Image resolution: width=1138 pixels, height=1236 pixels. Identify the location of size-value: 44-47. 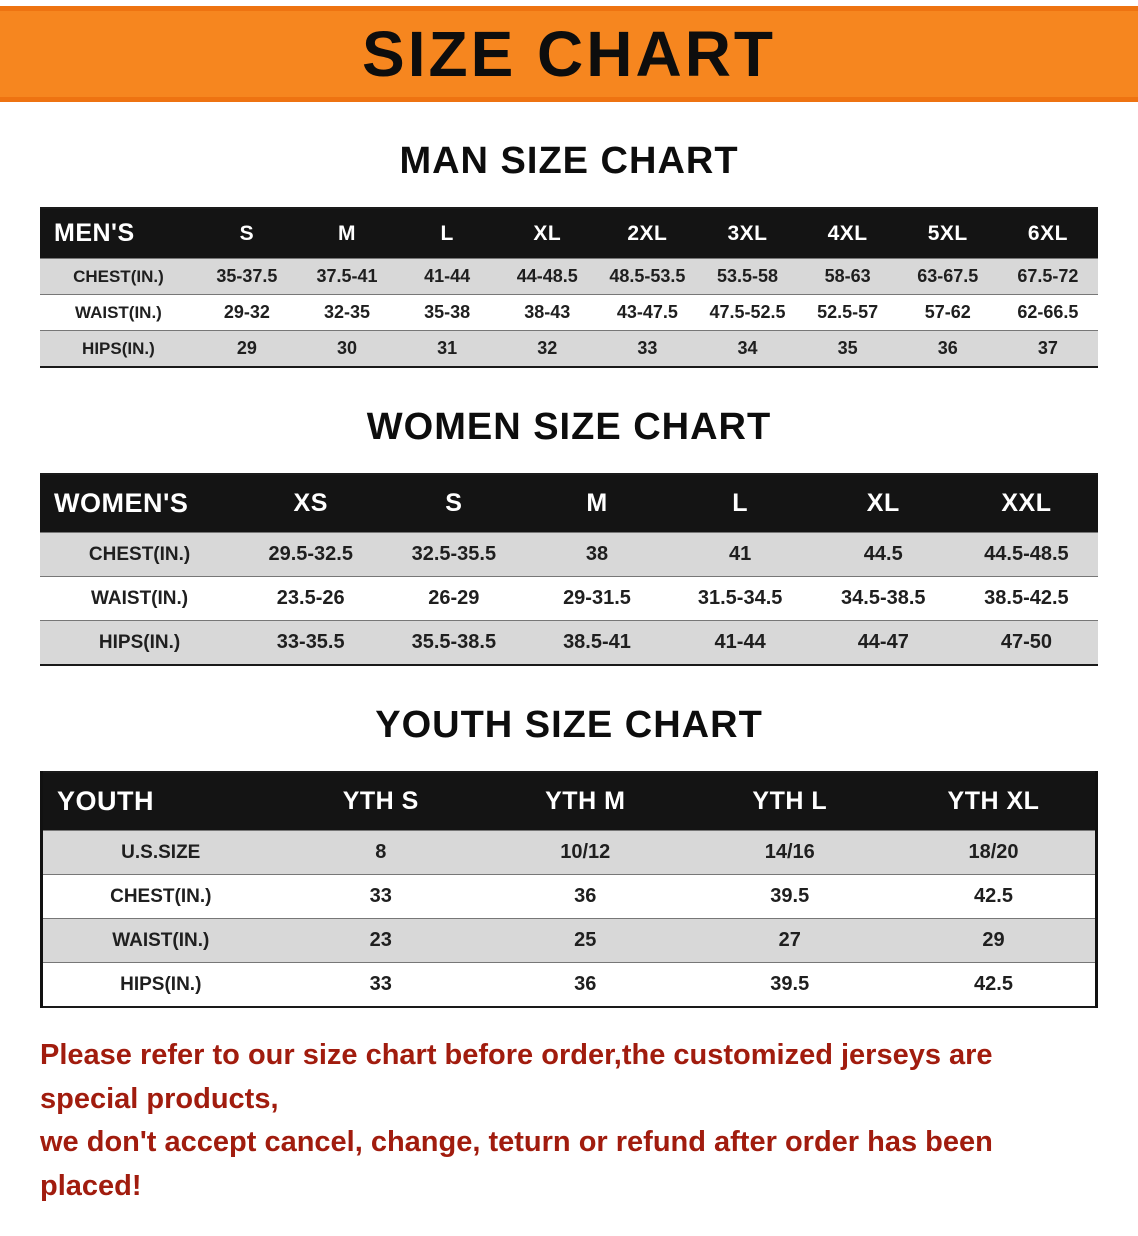
(883, 642).